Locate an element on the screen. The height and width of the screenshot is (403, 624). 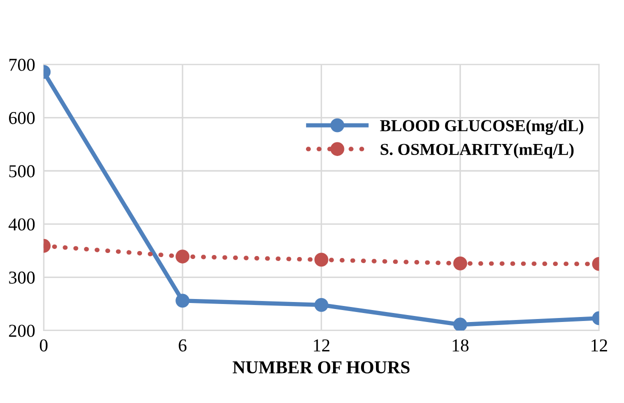
y-tick-label: 200 is located at coordinates (22, 330).